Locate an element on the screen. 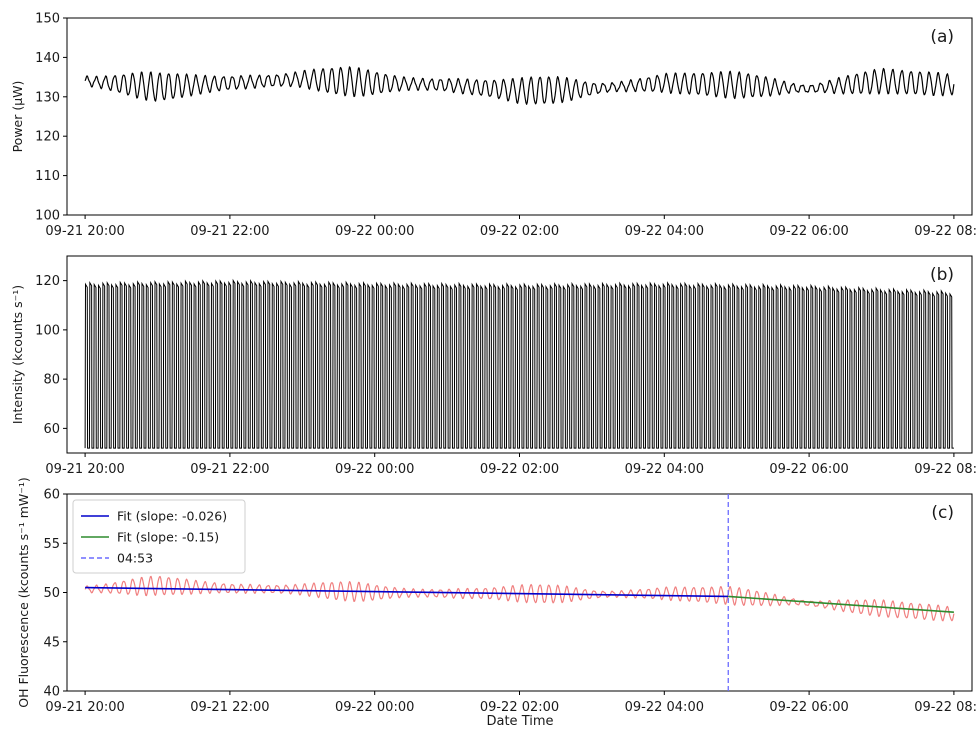  x-axis-label: Date Time is located at coordinates (519, 721).